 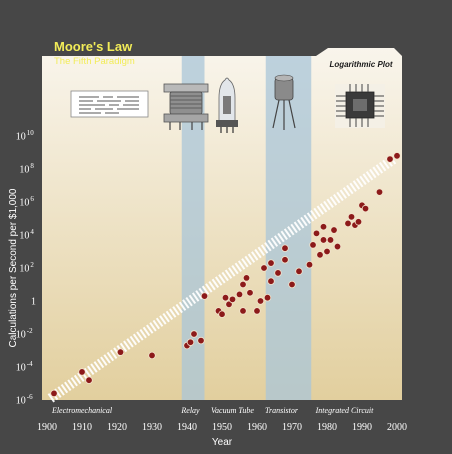 I want to click on transistor-icon, so click(x=284, y=102).